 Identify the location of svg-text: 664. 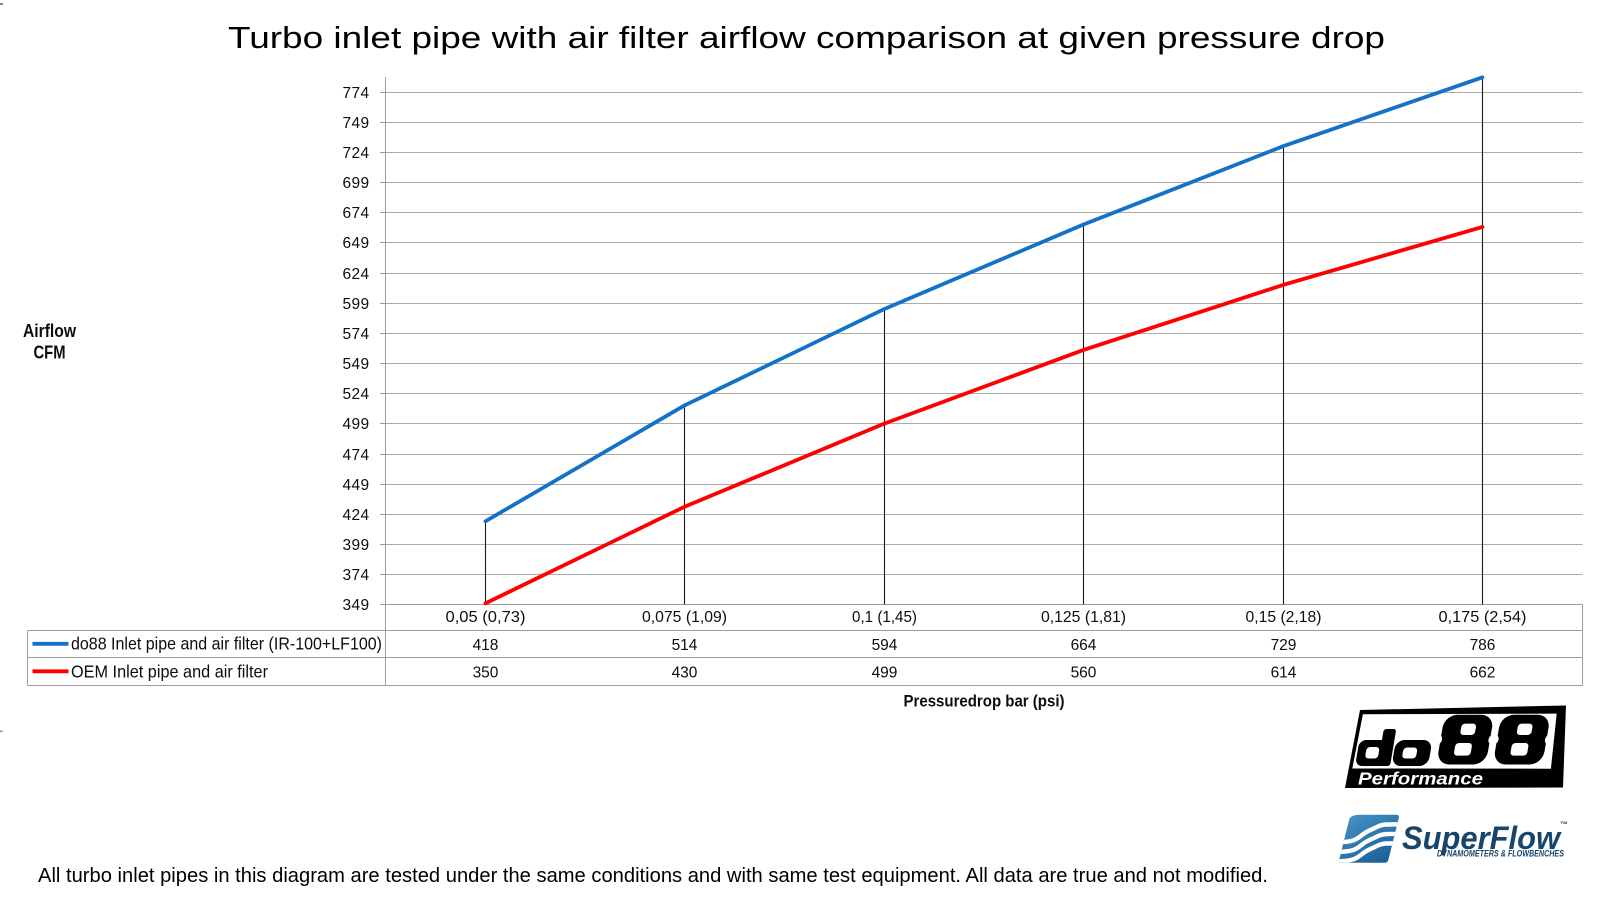
(1084, 645).